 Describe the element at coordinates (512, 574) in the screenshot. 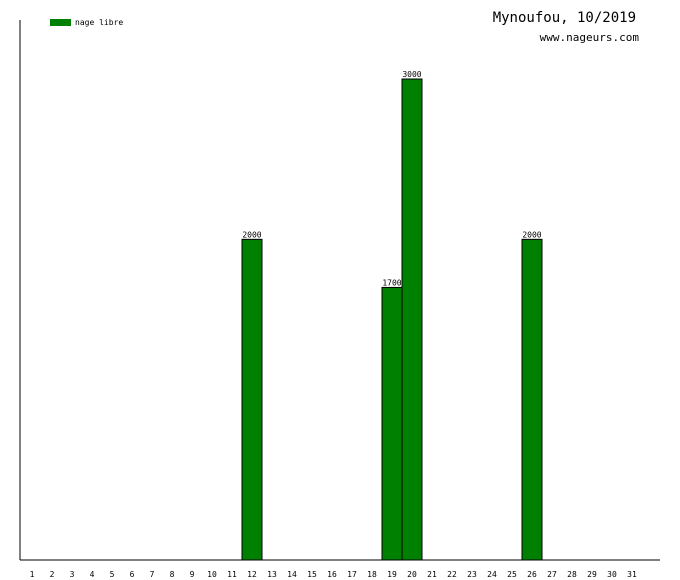

I see `x-tick-label: 25` at that location.